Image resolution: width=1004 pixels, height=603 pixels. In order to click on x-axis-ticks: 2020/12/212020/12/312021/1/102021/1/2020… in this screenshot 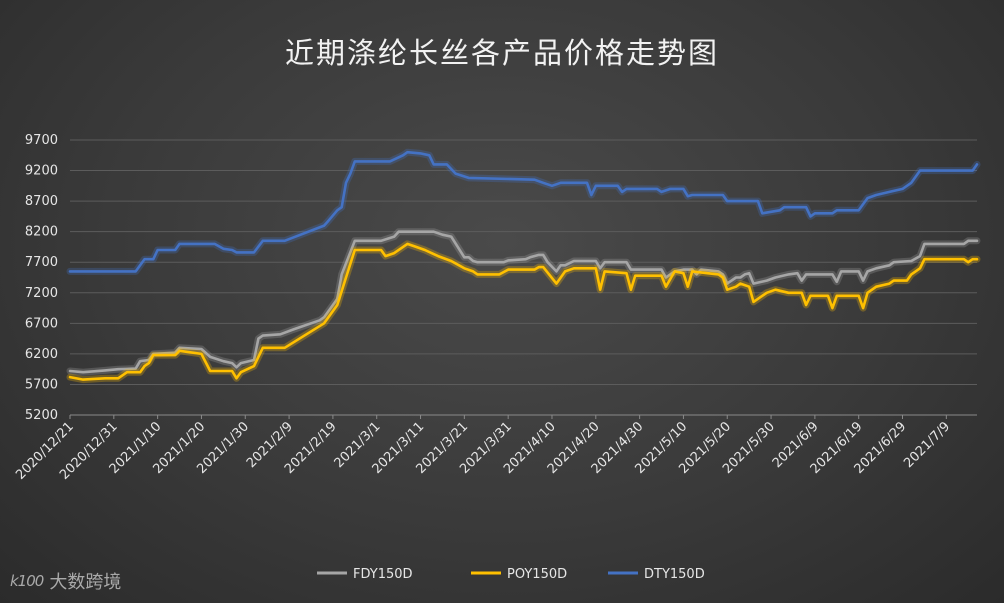, I will do `click(483, 449)`.